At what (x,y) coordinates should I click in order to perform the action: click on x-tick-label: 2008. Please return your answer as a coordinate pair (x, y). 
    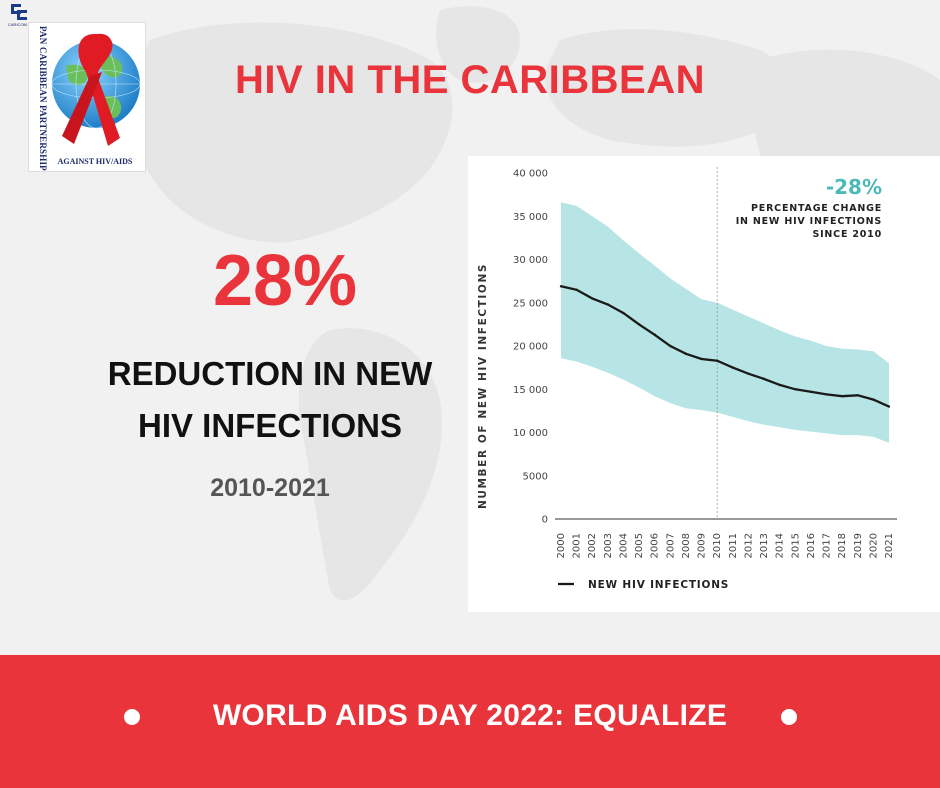
    Looking at the image, I should click on (686, 545).